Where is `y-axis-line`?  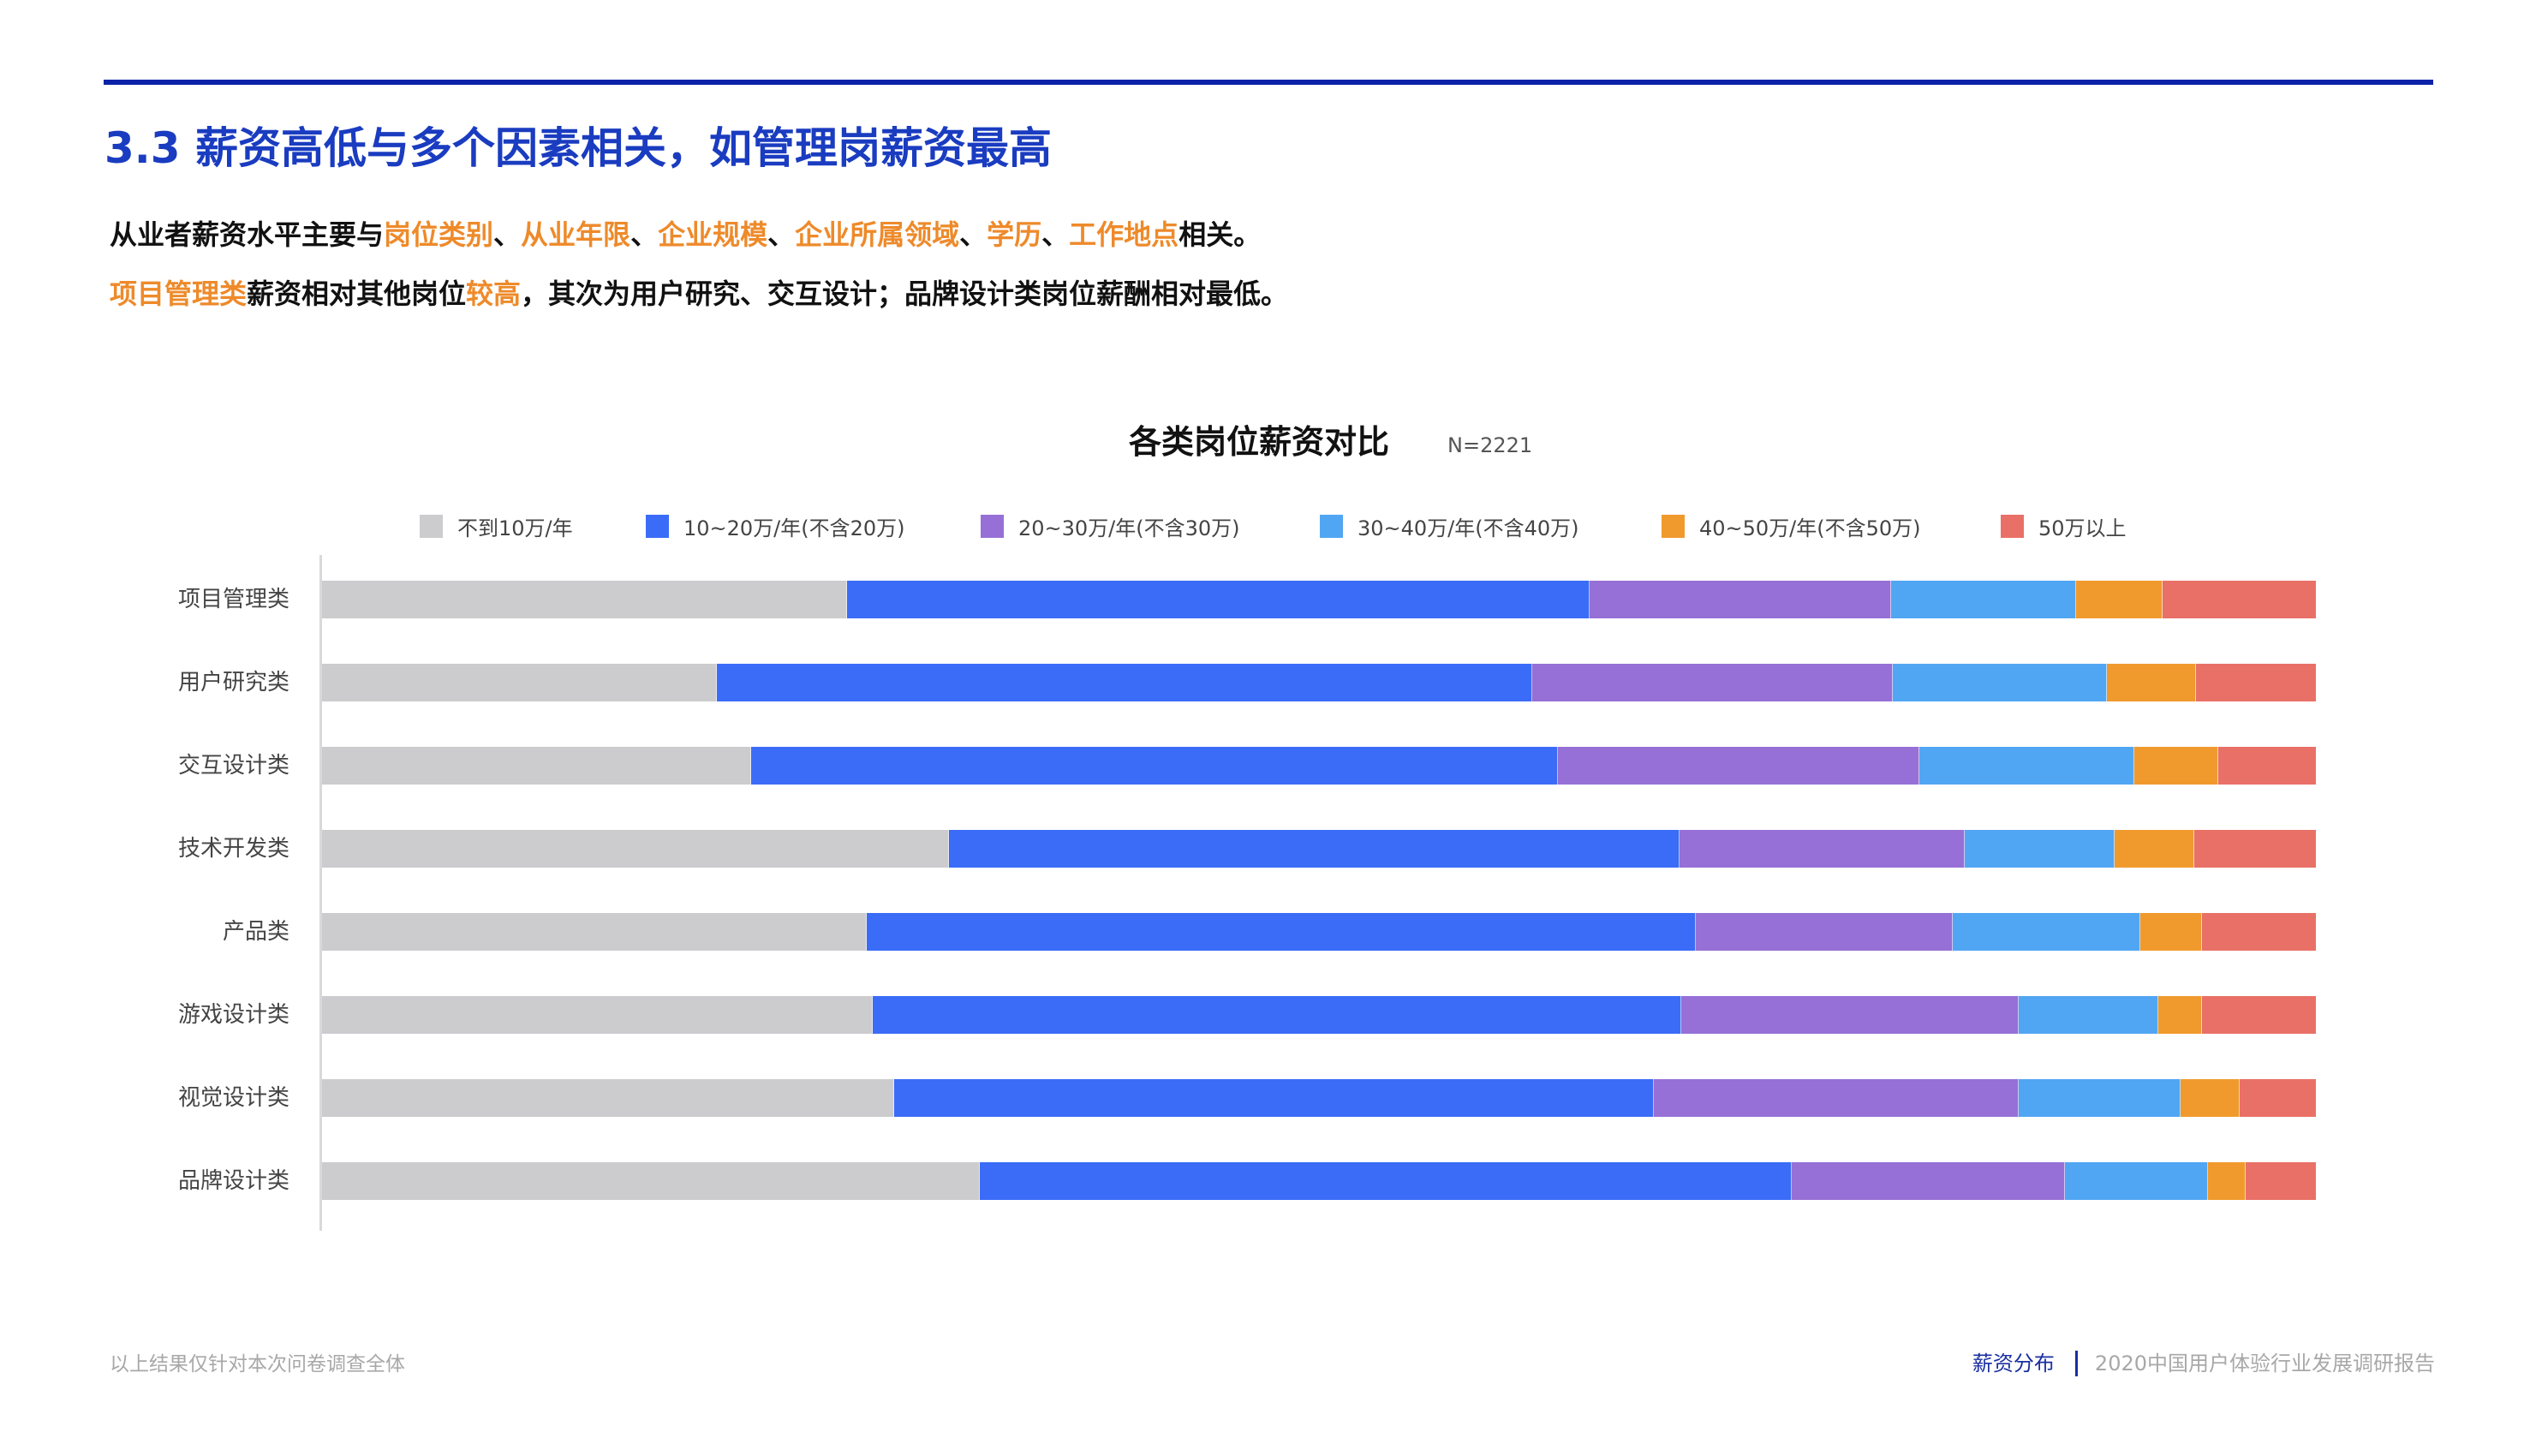
y-axis-line is located at coordinates (320, 893).